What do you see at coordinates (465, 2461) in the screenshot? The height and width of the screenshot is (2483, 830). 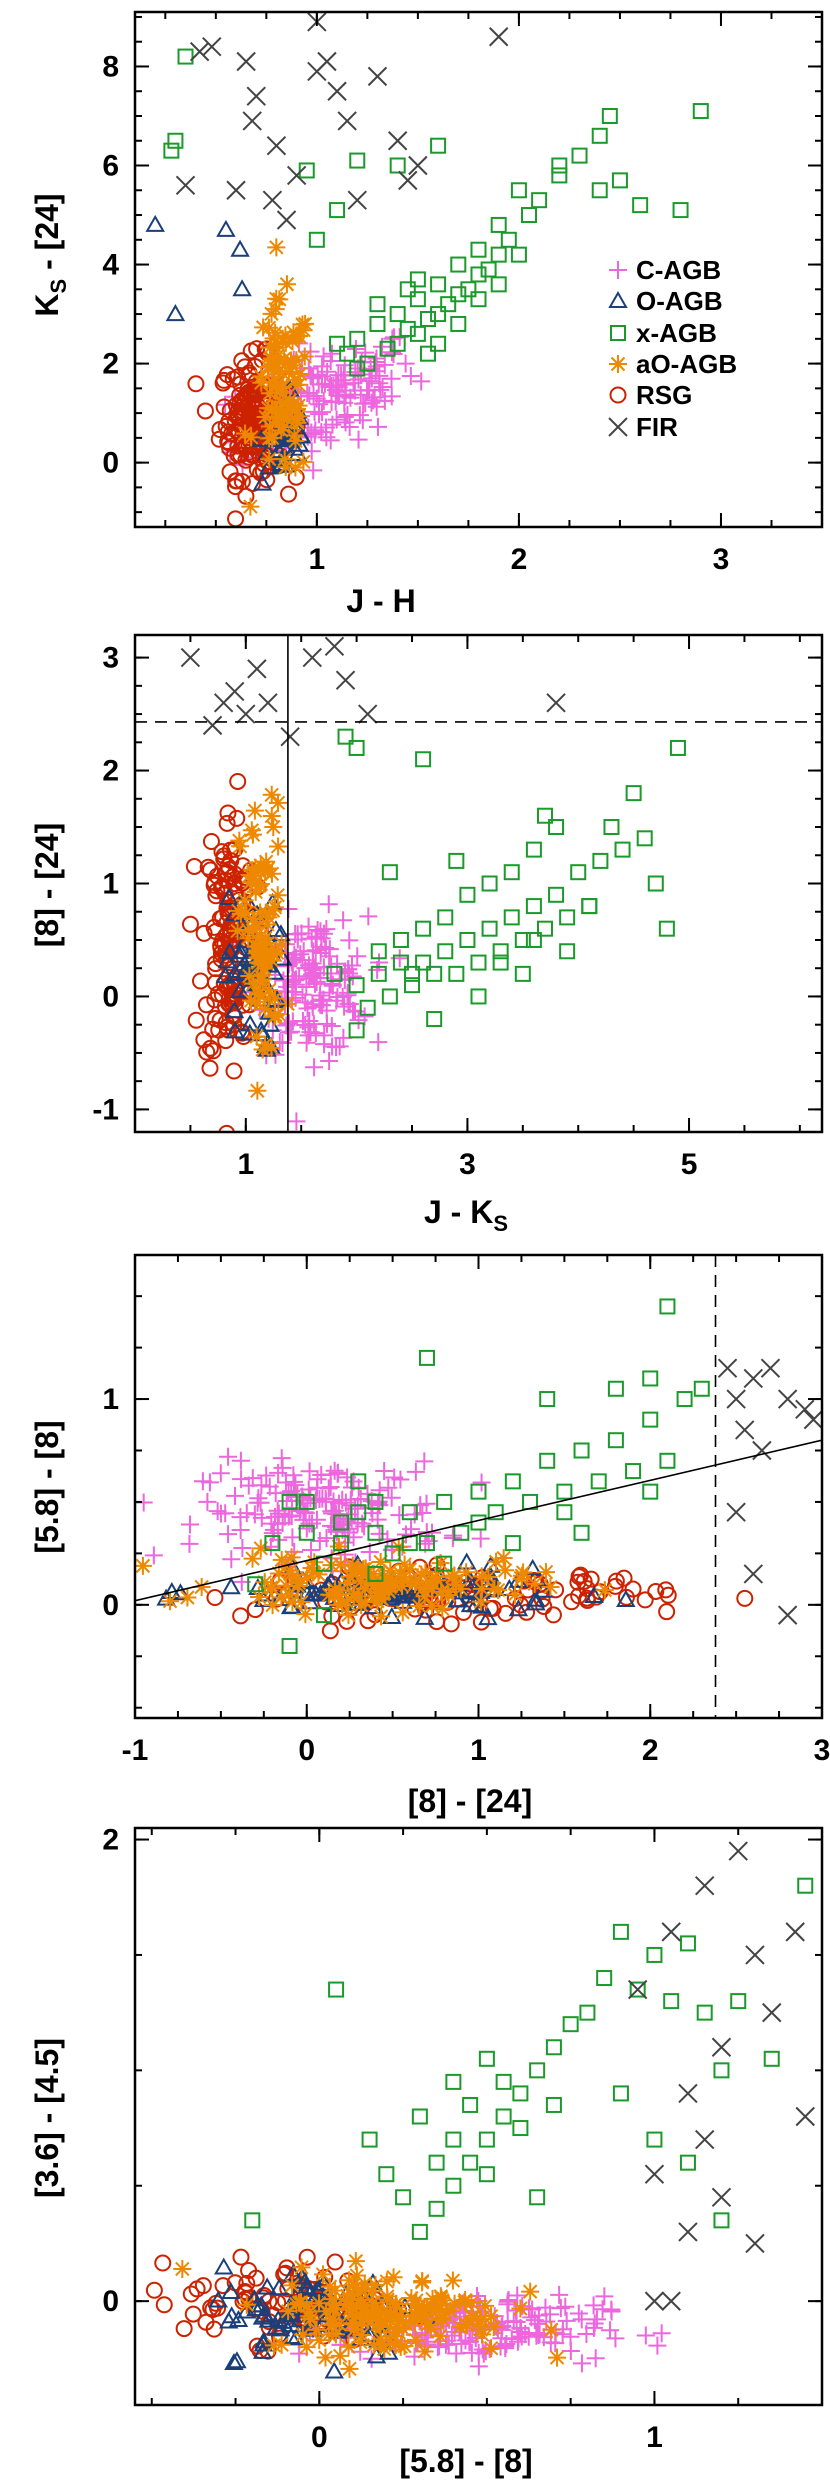 I see `x-axis-title: [5.8] - [8]` at bounding box center [465, 2461].